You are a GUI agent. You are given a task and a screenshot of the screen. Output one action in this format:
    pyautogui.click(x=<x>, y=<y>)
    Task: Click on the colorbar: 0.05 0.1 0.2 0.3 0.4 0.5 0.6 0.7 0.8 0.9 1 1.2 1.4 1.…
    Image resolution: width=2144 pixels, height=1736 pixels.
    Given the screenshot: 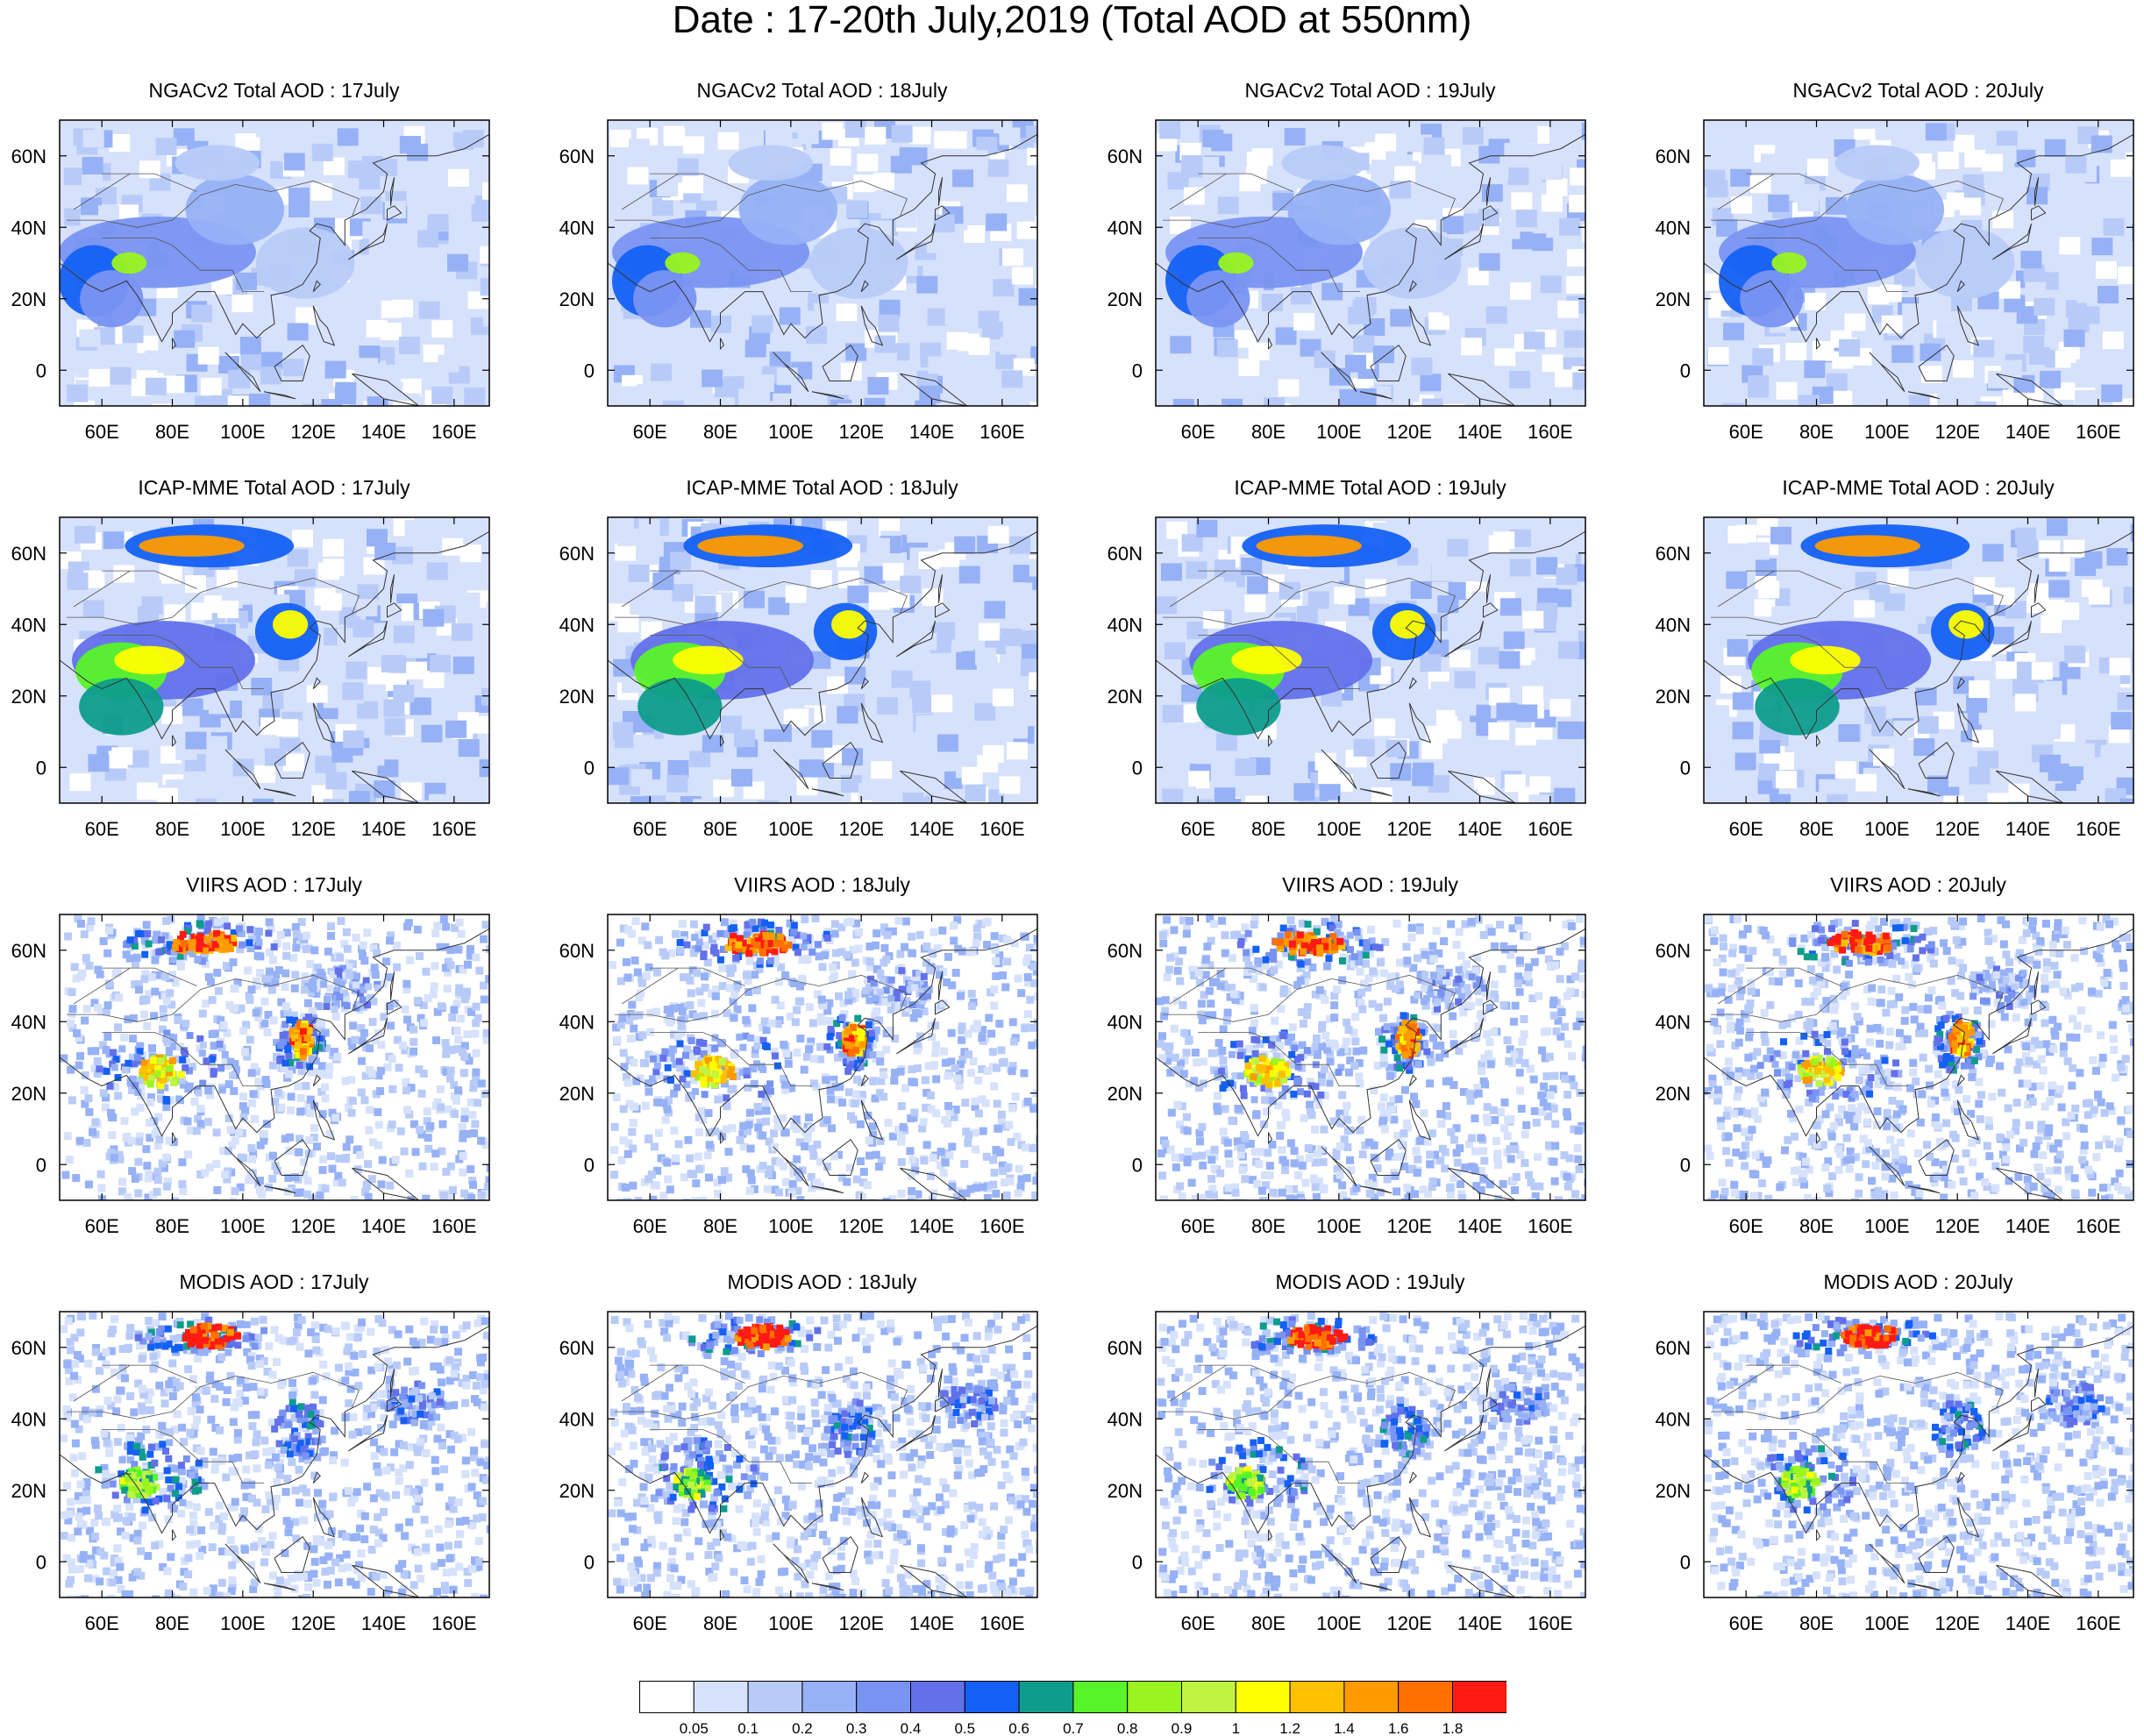 What is the action you would take?
    pyautogui.click(x=1072, y=1708)
    